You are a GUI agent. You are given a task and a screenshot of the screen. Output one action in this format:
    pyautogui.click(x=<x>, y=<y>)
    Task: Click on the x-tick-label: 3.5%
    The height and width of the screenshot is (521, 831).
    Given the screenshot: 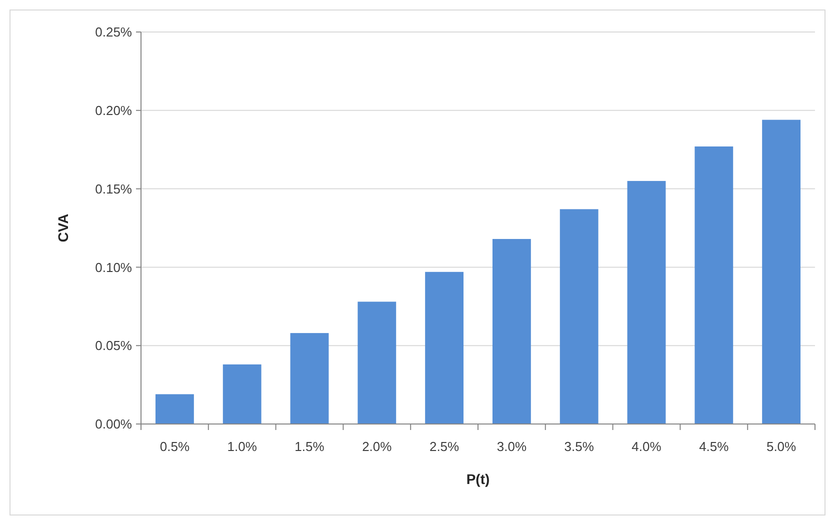 What is the action you would take?
    pyautogui.click(x=579, y=446)
    